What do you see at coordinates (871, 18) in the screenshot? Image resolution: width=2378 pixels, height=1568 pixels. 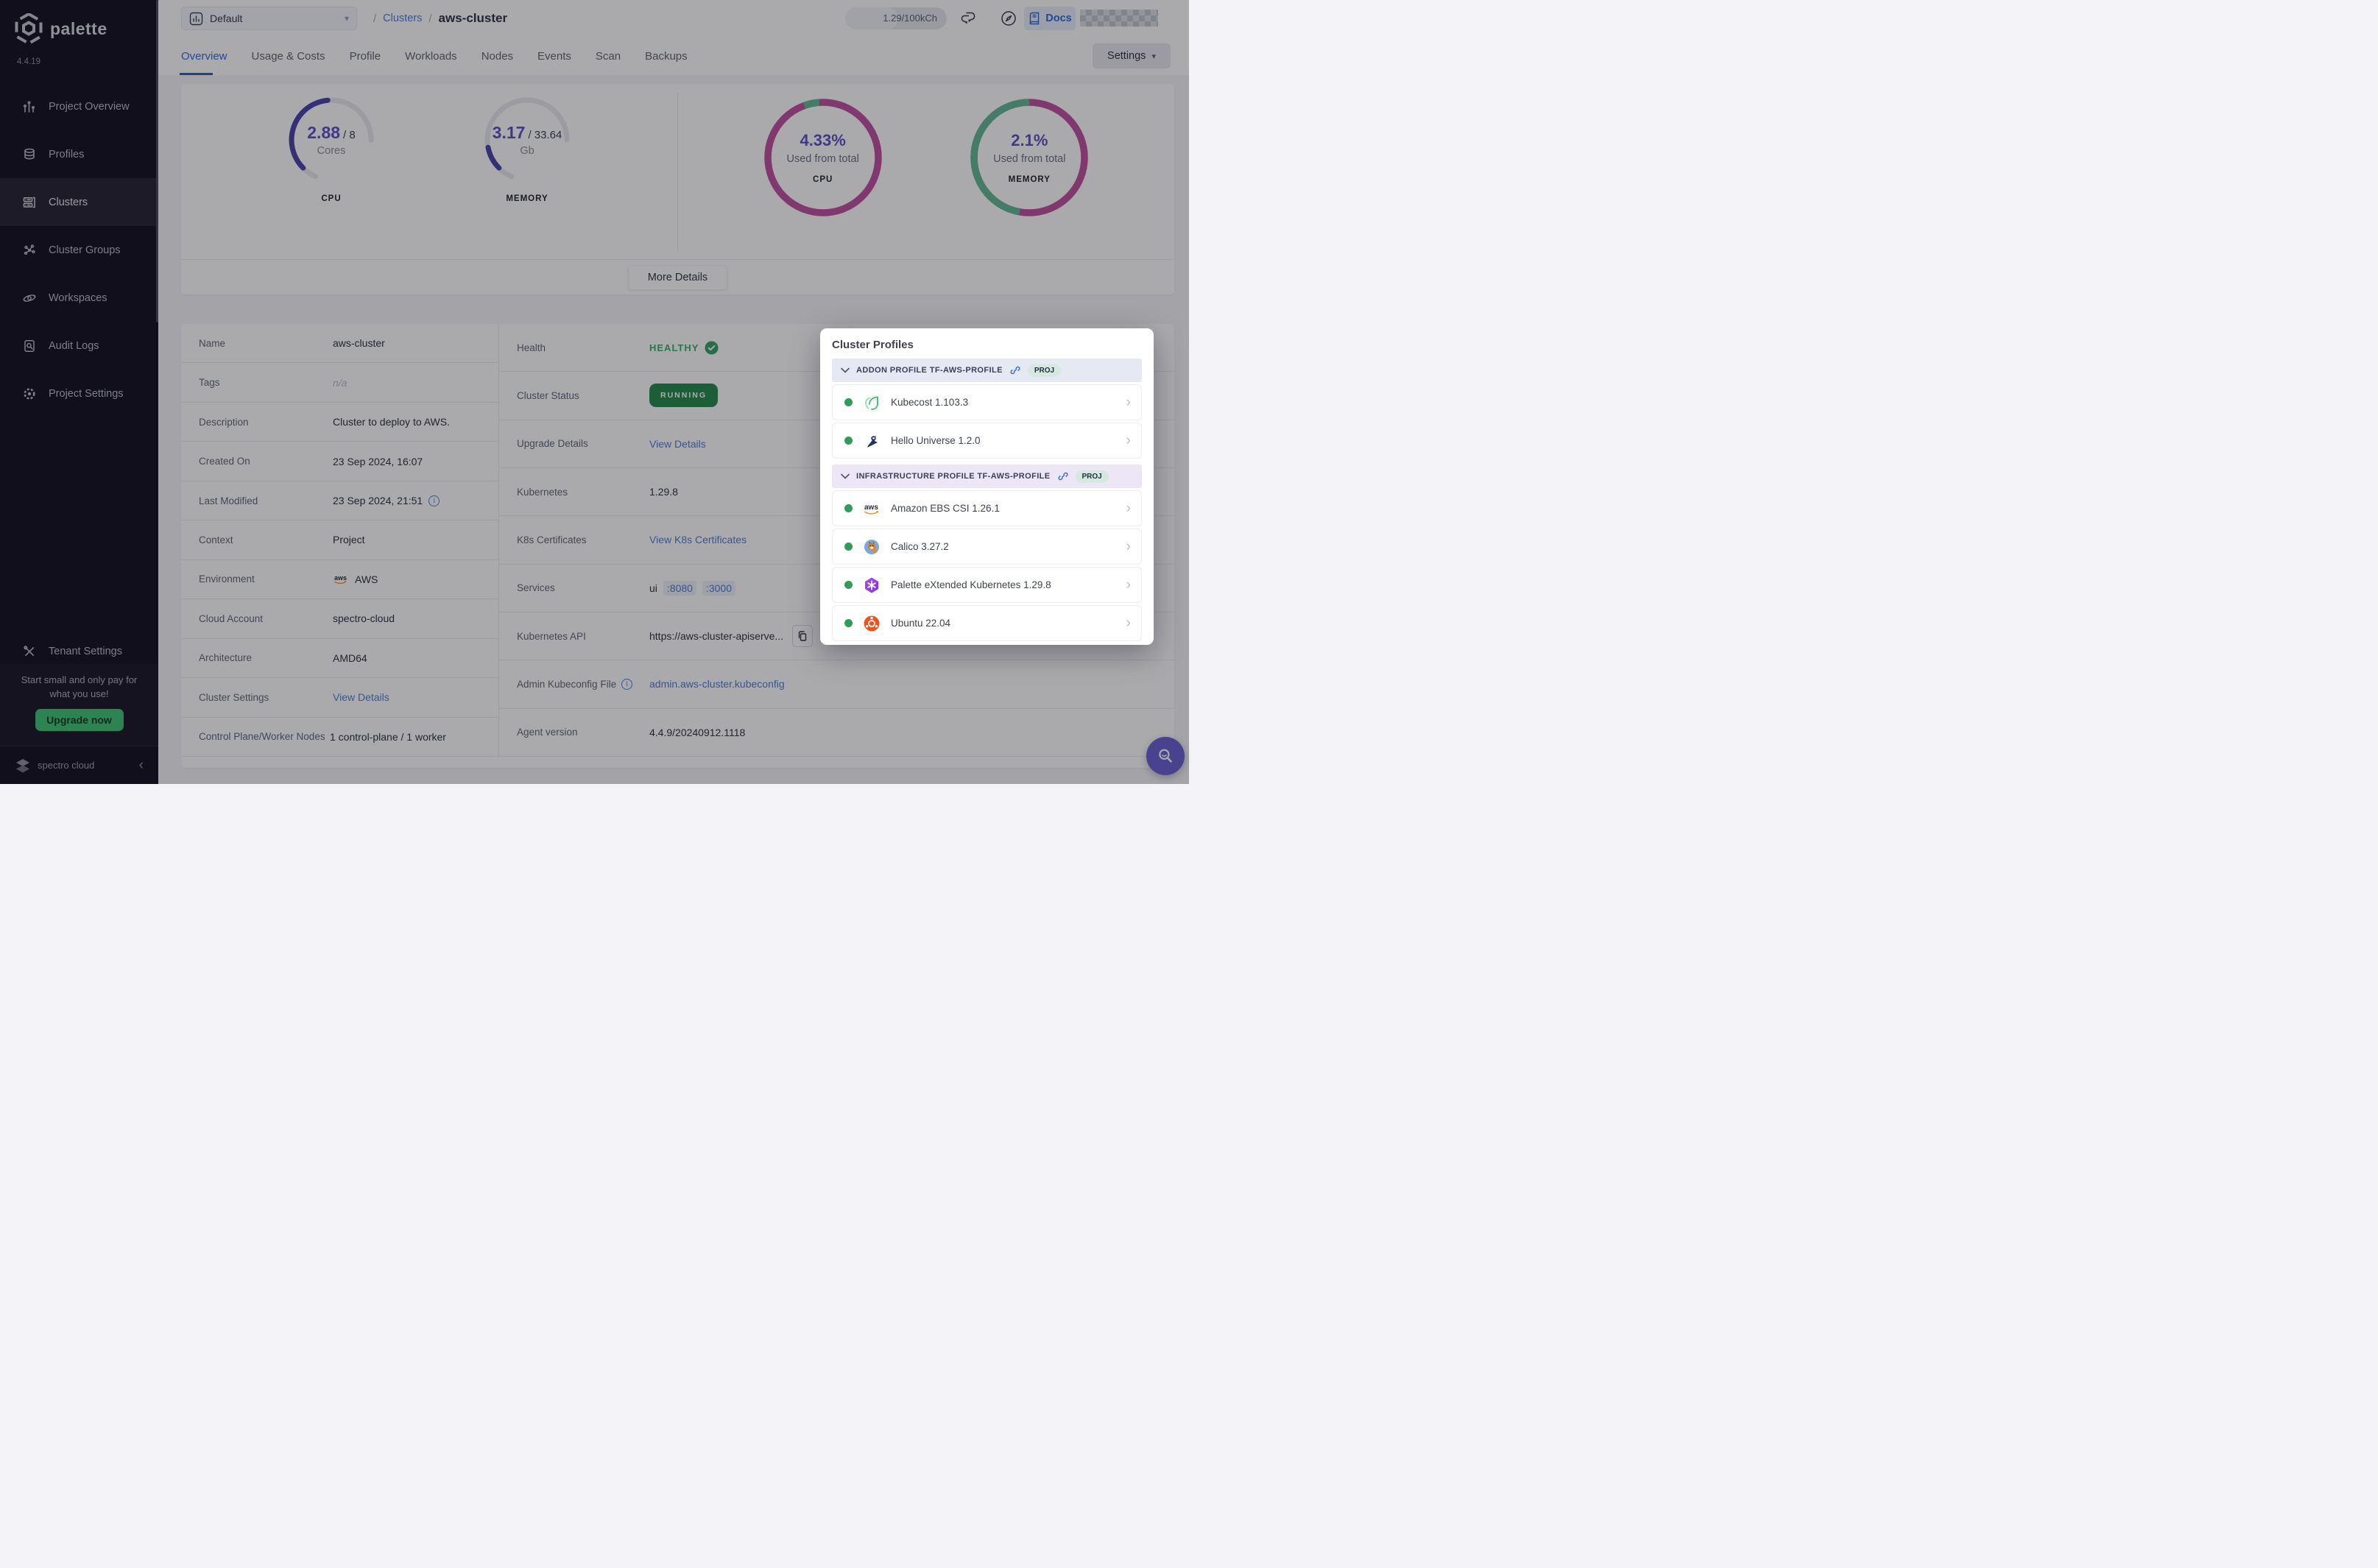 I see `usage-quota-fill` at bounding box center [871, 18].